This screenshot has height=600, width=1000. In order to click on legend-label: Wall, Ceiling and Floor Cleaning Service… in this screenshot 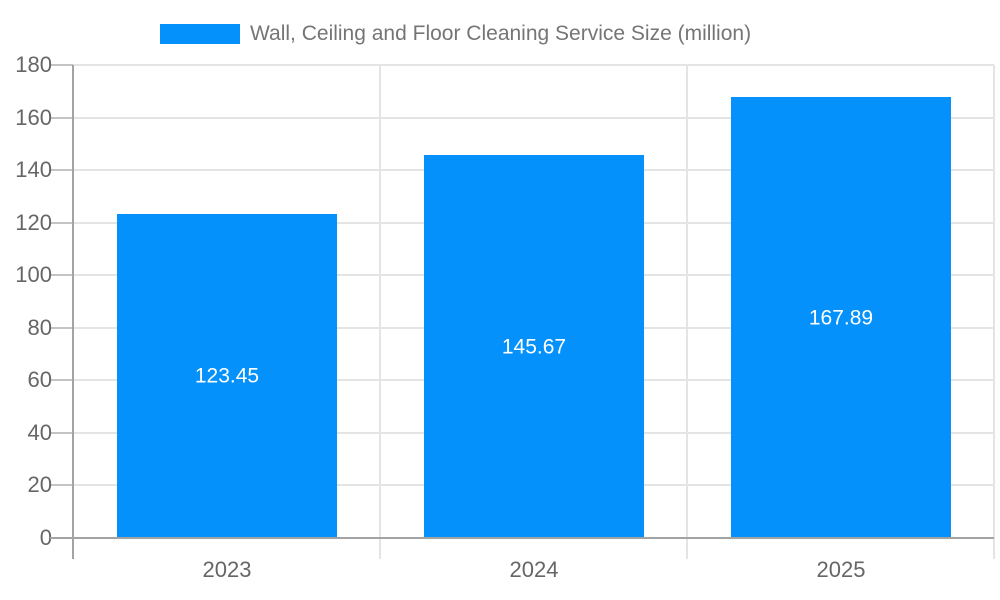, I will do `click(501, 33)`.